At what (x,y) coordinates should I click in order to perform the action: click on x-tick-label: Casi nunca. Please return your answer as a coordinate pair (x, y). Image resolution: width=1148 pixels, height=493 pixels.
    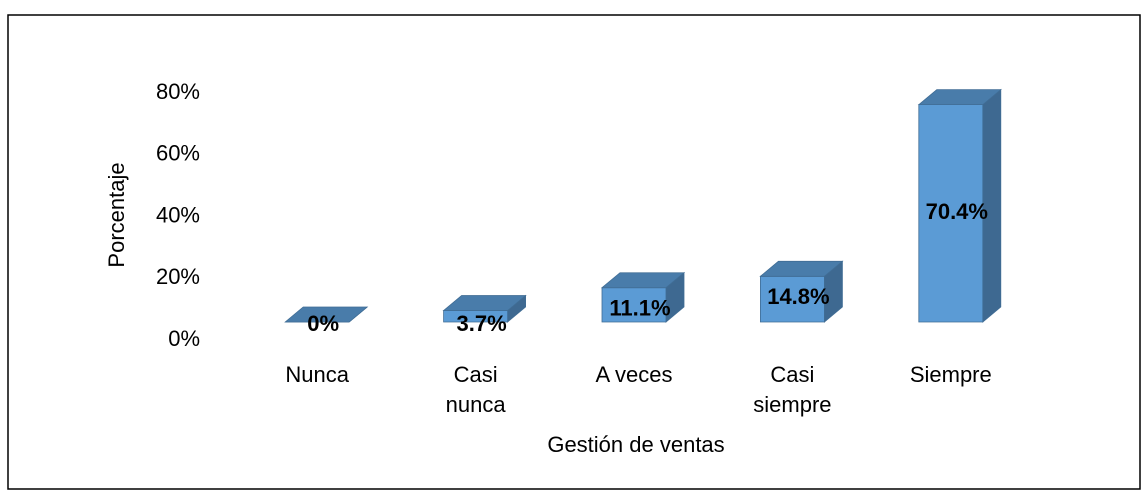
    Looking at the image, I should click on (475, 389).